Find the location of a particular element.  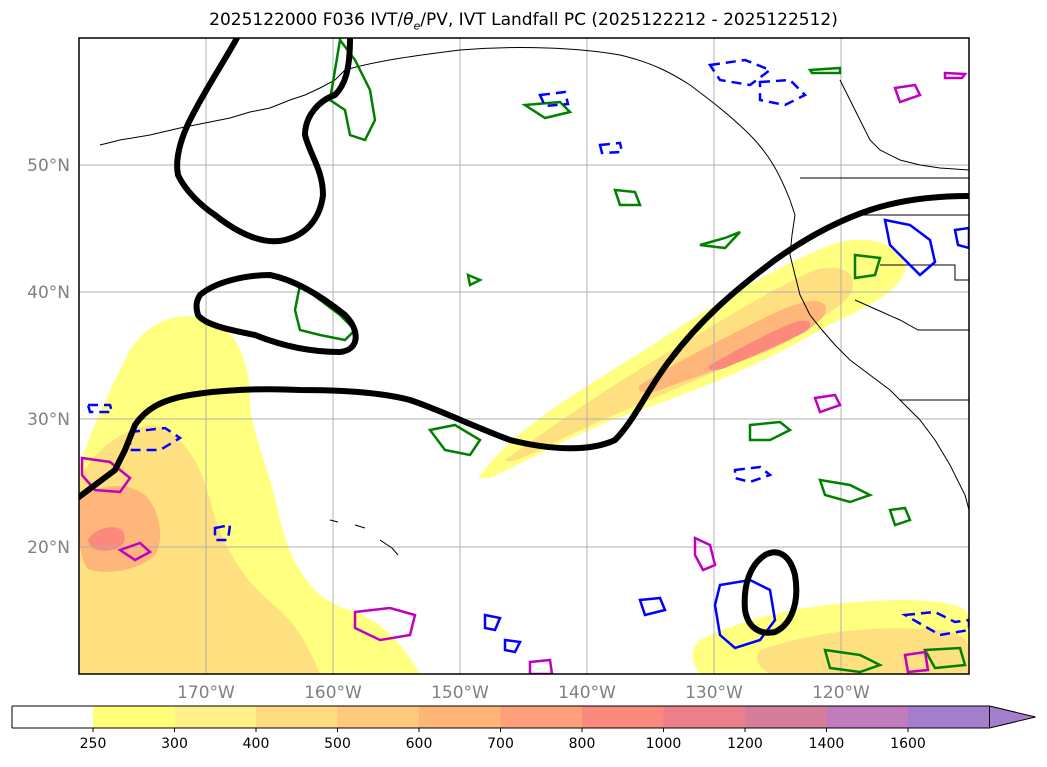

pc-contour-subtropical is located at coordinates (770, 592).